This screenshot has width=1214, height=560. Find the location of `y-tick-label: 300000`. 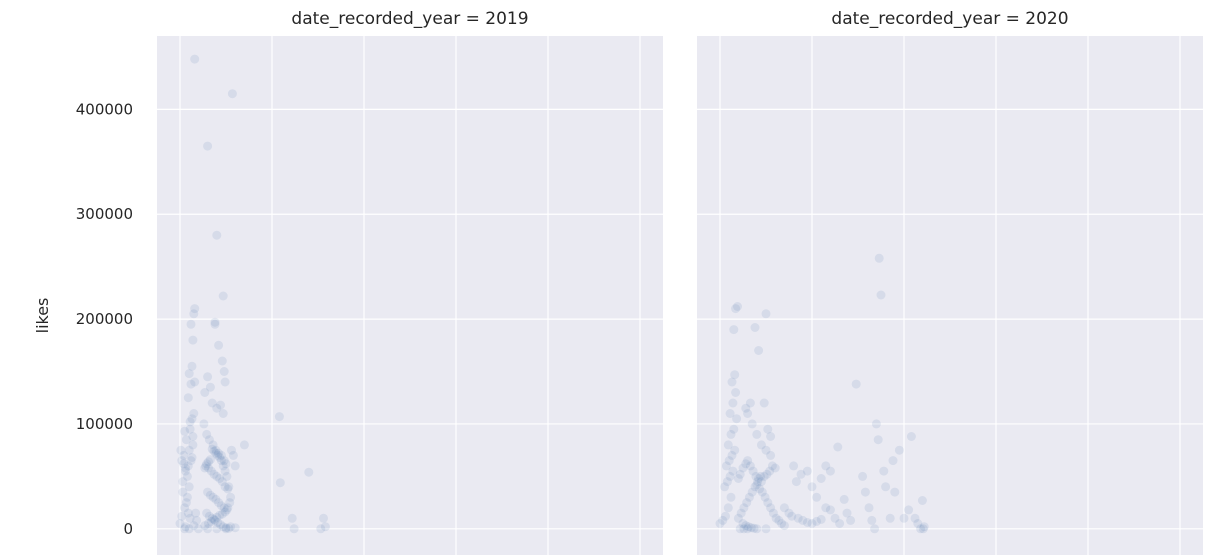

y-tick-label: 300000 is located at coordinates (104, 214).